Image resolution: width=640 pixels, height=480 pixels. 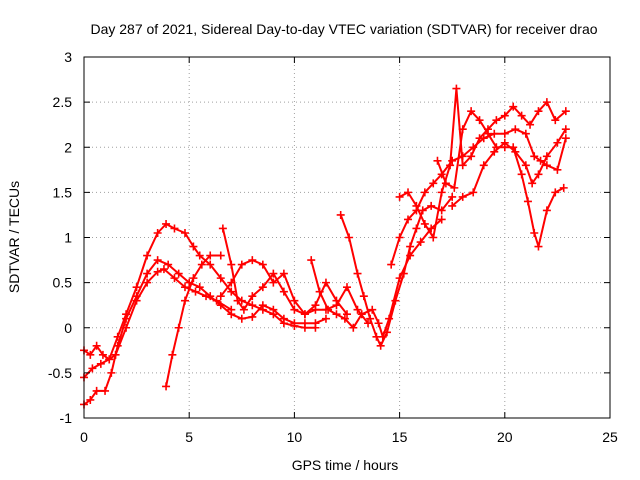 I want to click on y-tick-label: 1, so click(x=68, y=238).